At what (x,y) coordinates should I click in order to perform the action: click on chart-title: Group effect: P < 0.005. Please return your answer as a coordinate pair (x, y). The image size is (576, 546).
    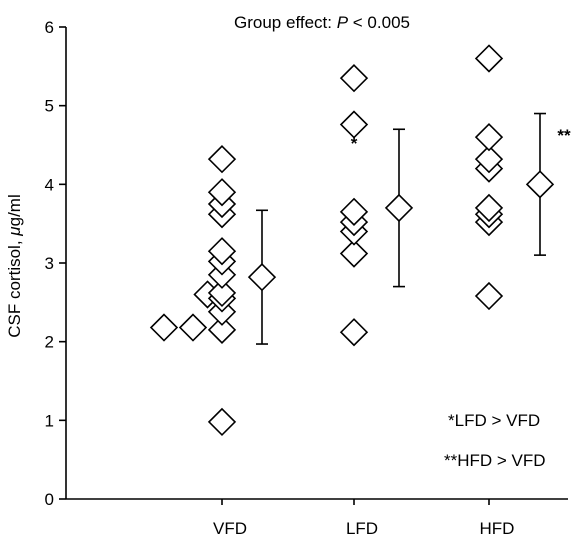
    Looking at the image, I should click on (322, 22).